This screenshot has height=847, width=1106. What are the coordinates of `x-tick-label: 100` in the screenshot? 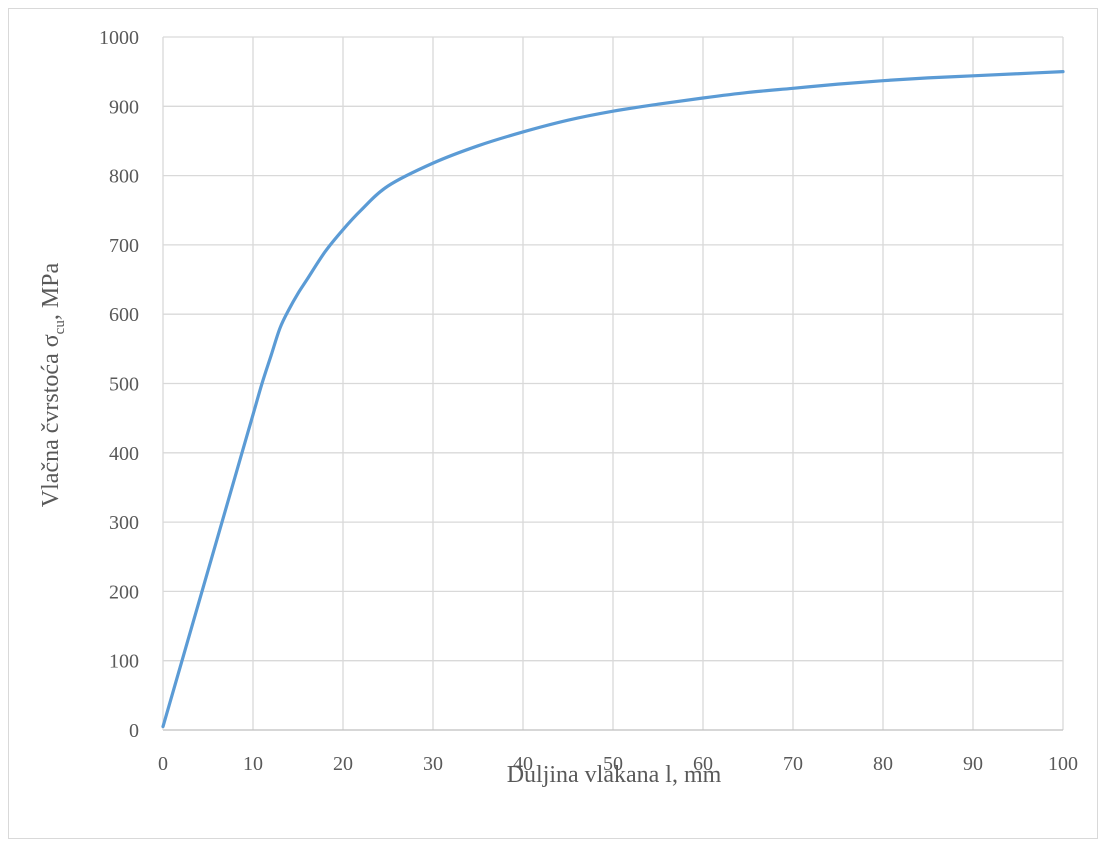 It's located at (1063, 764).